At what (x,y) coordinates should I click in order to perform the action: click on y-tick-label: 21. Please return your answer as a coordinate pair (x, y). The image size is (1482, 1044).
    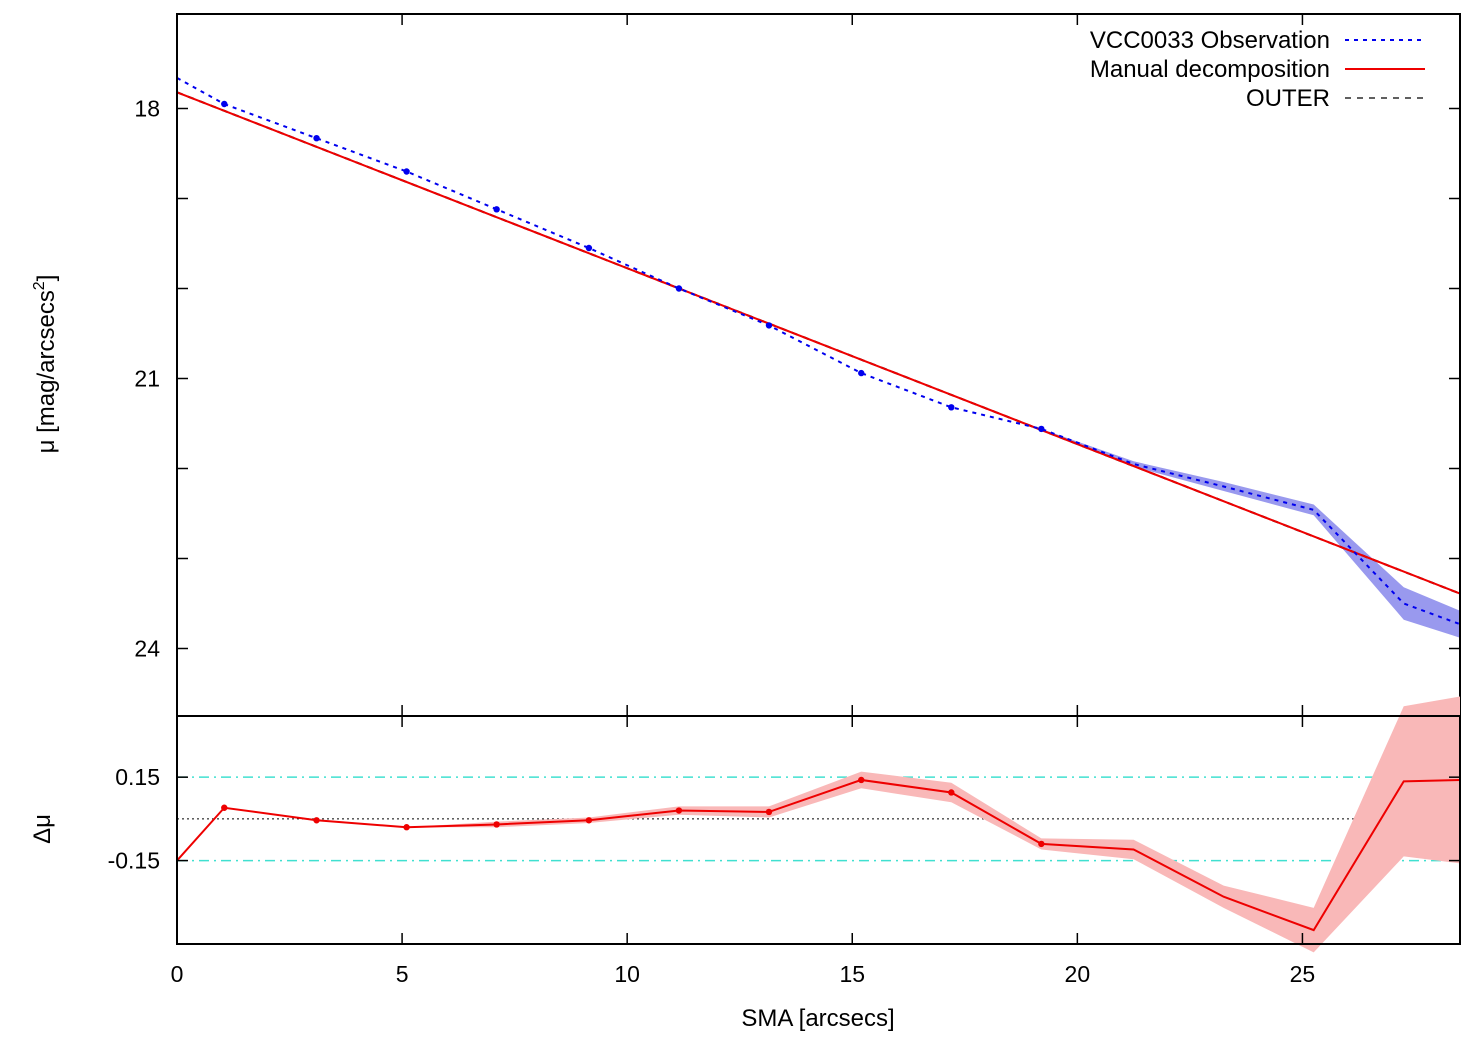
    Looking at the image, I should click on (147, 379).